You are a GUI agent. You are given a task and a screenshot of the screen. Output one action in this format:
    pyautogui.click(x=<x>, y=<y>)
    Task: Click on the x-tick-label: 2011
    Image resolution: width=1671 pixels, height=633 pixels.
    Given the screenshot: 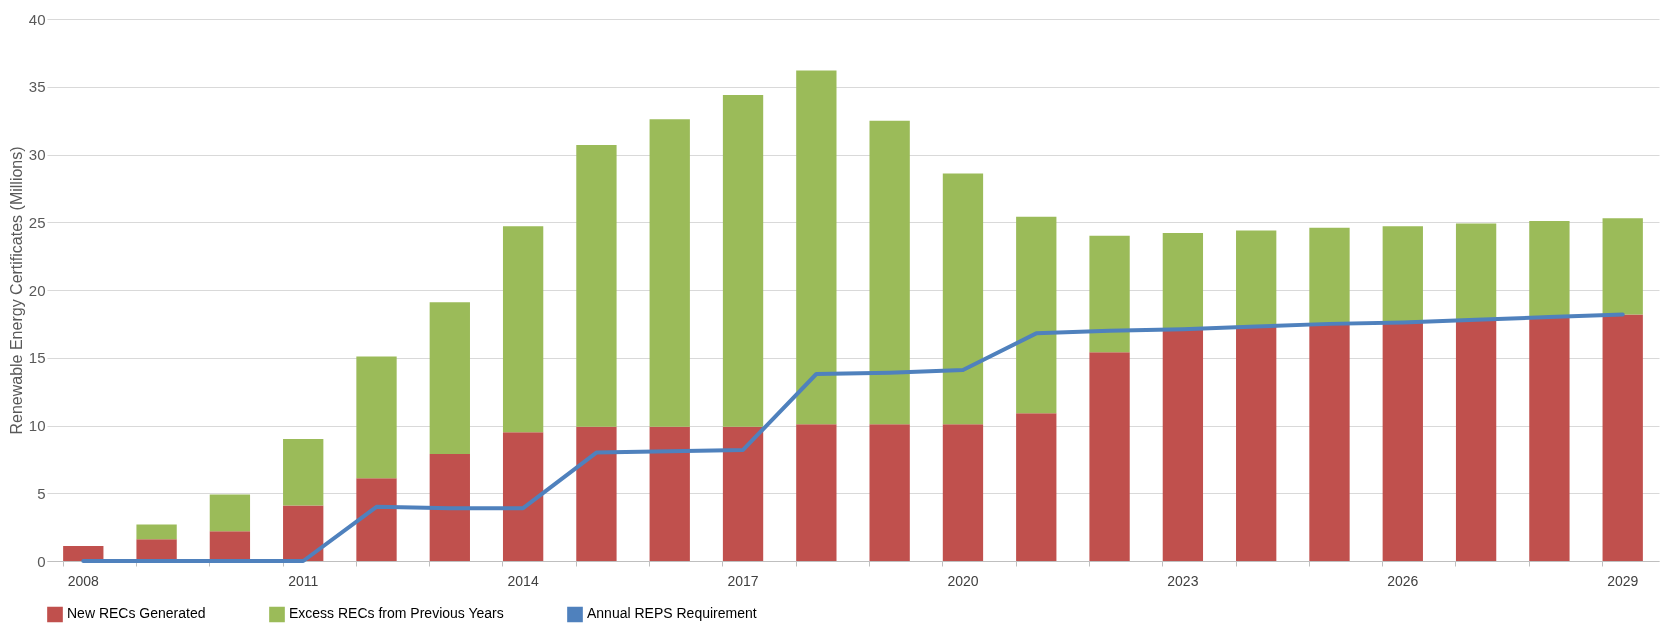 What is the action you would take?
    pyautogui.click(x=303, y=580)
    